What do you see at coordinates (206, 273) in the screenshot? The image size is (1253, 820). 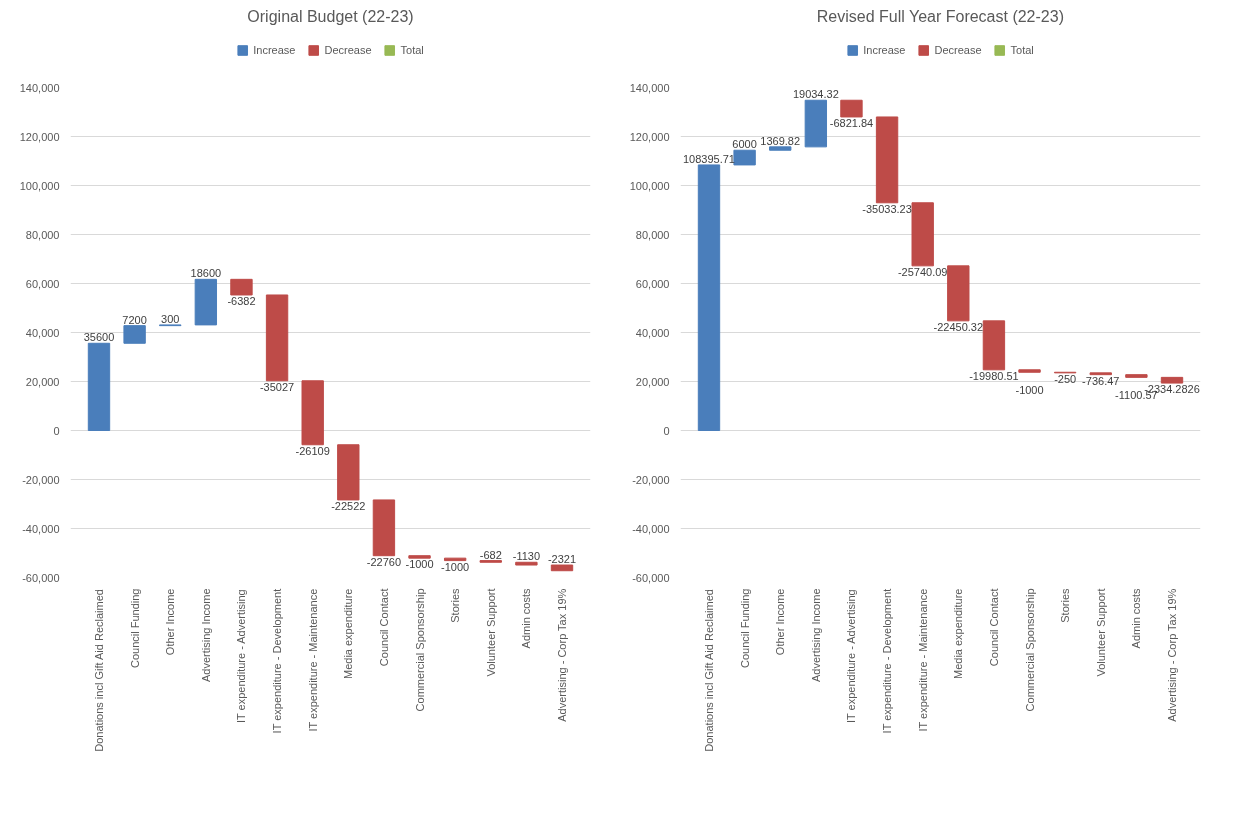 I see `data-label: 18600` at bounding box center [206, 273].